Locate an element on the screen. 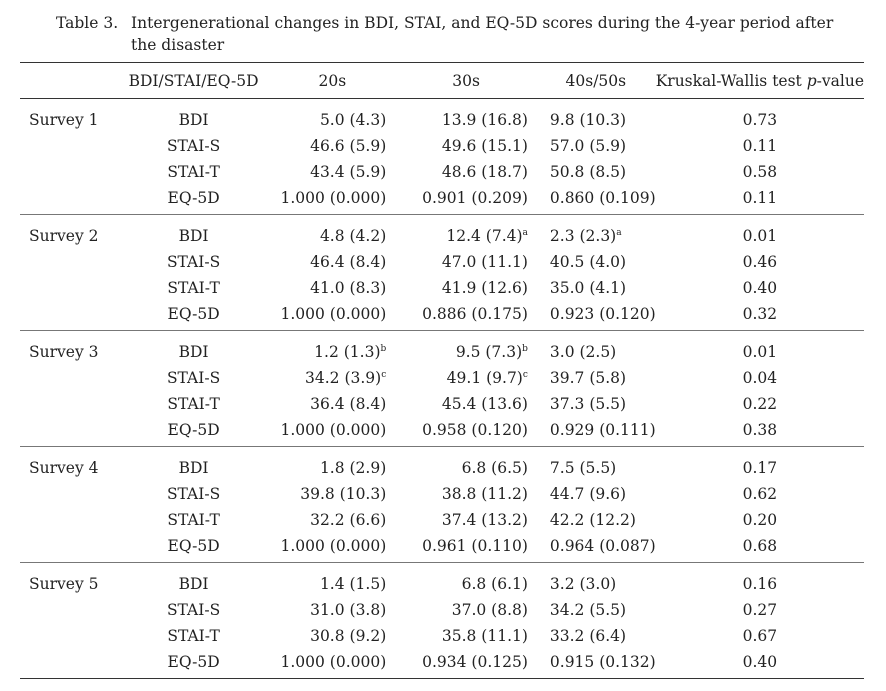 The width and height of the screenshot is (886, 691). value-40s-50s: 0.860 (0.109) is located at coordinates (602, 198).